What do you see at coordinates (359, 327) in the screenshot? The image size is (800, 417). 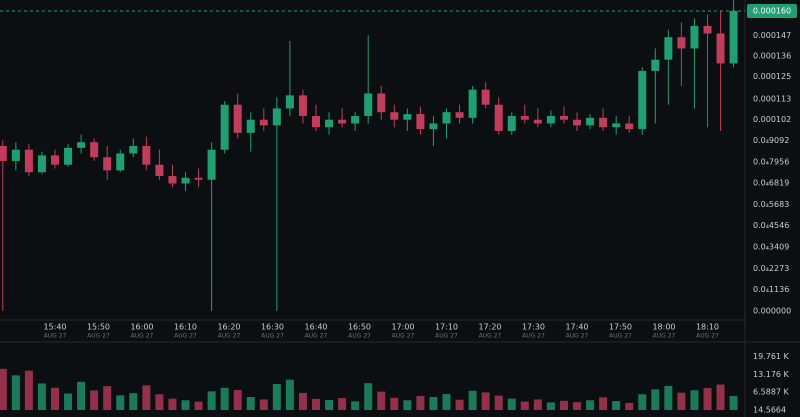 I see `x-tick-label: 16:50` at bounding box center [359, 327].